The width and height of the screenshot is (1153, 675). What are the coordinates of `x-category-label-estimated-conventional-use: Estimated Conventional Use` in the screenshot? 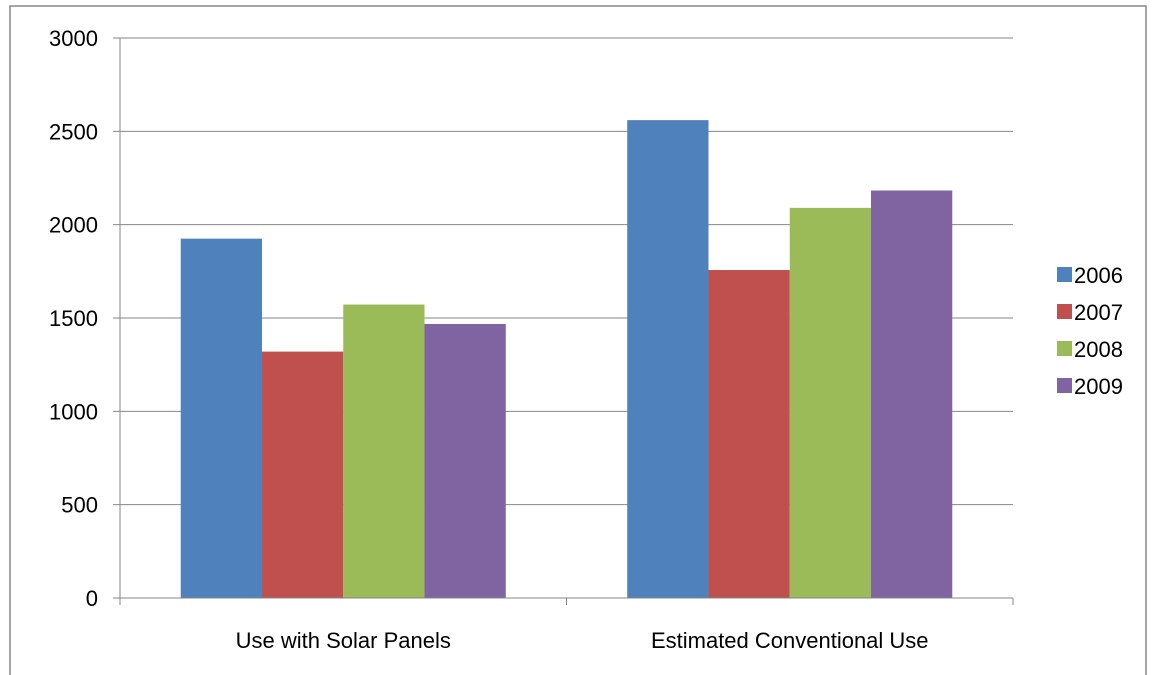 It's located at (790, 640).